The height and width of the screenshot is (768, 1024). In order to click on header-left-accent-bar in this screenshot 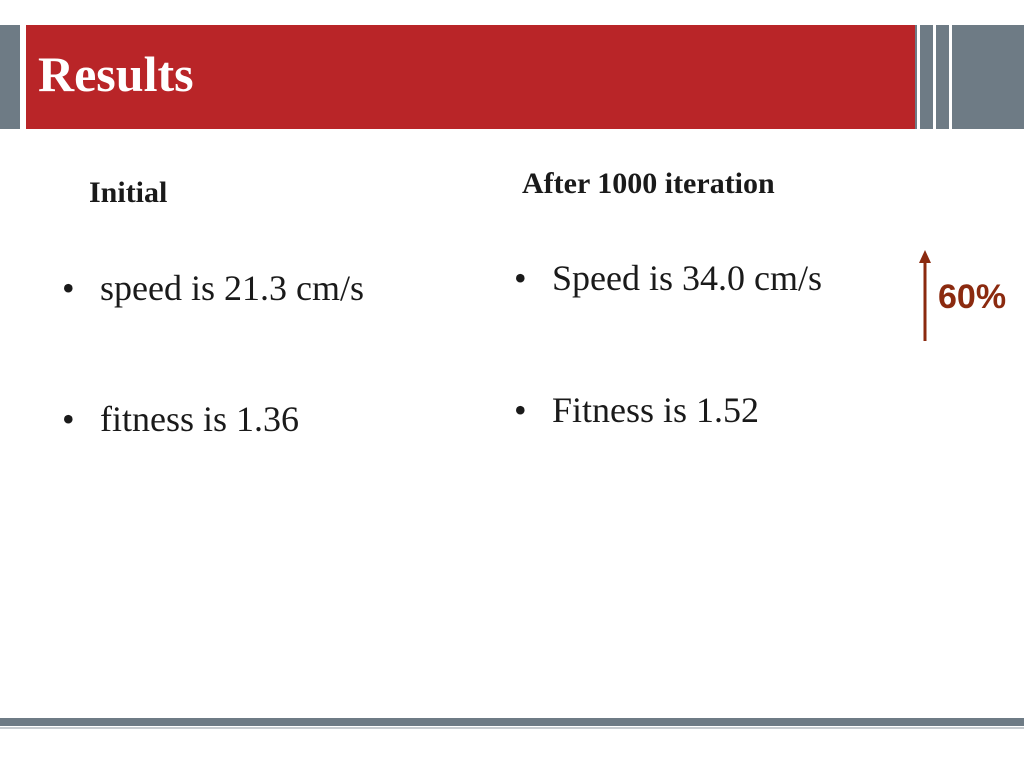, I will do `click(10, 77)`.